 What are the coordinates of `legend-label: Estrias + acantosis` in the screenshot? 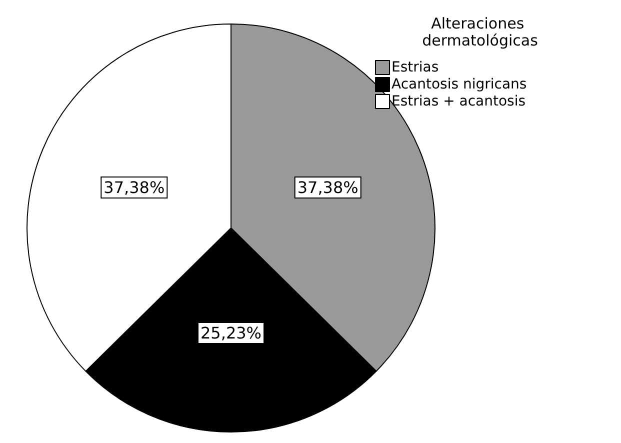 It's located at (459, 102).